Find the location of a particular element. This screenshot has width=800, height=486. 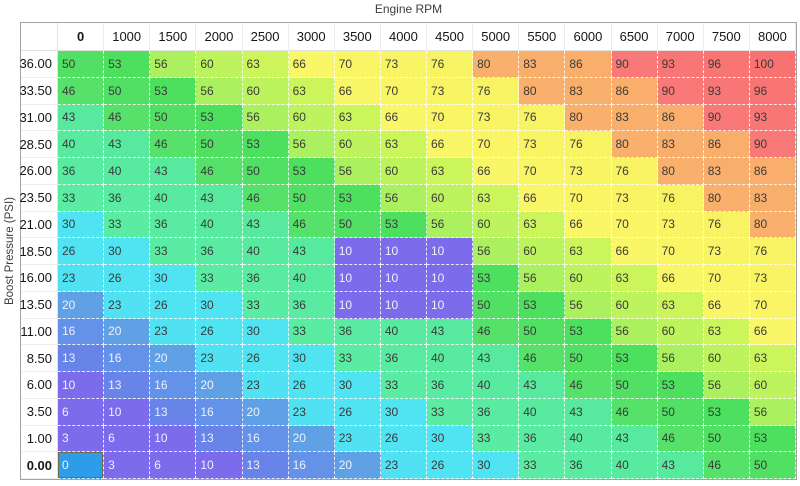

row-header: 0.00 is located at coordinates (39, 465).